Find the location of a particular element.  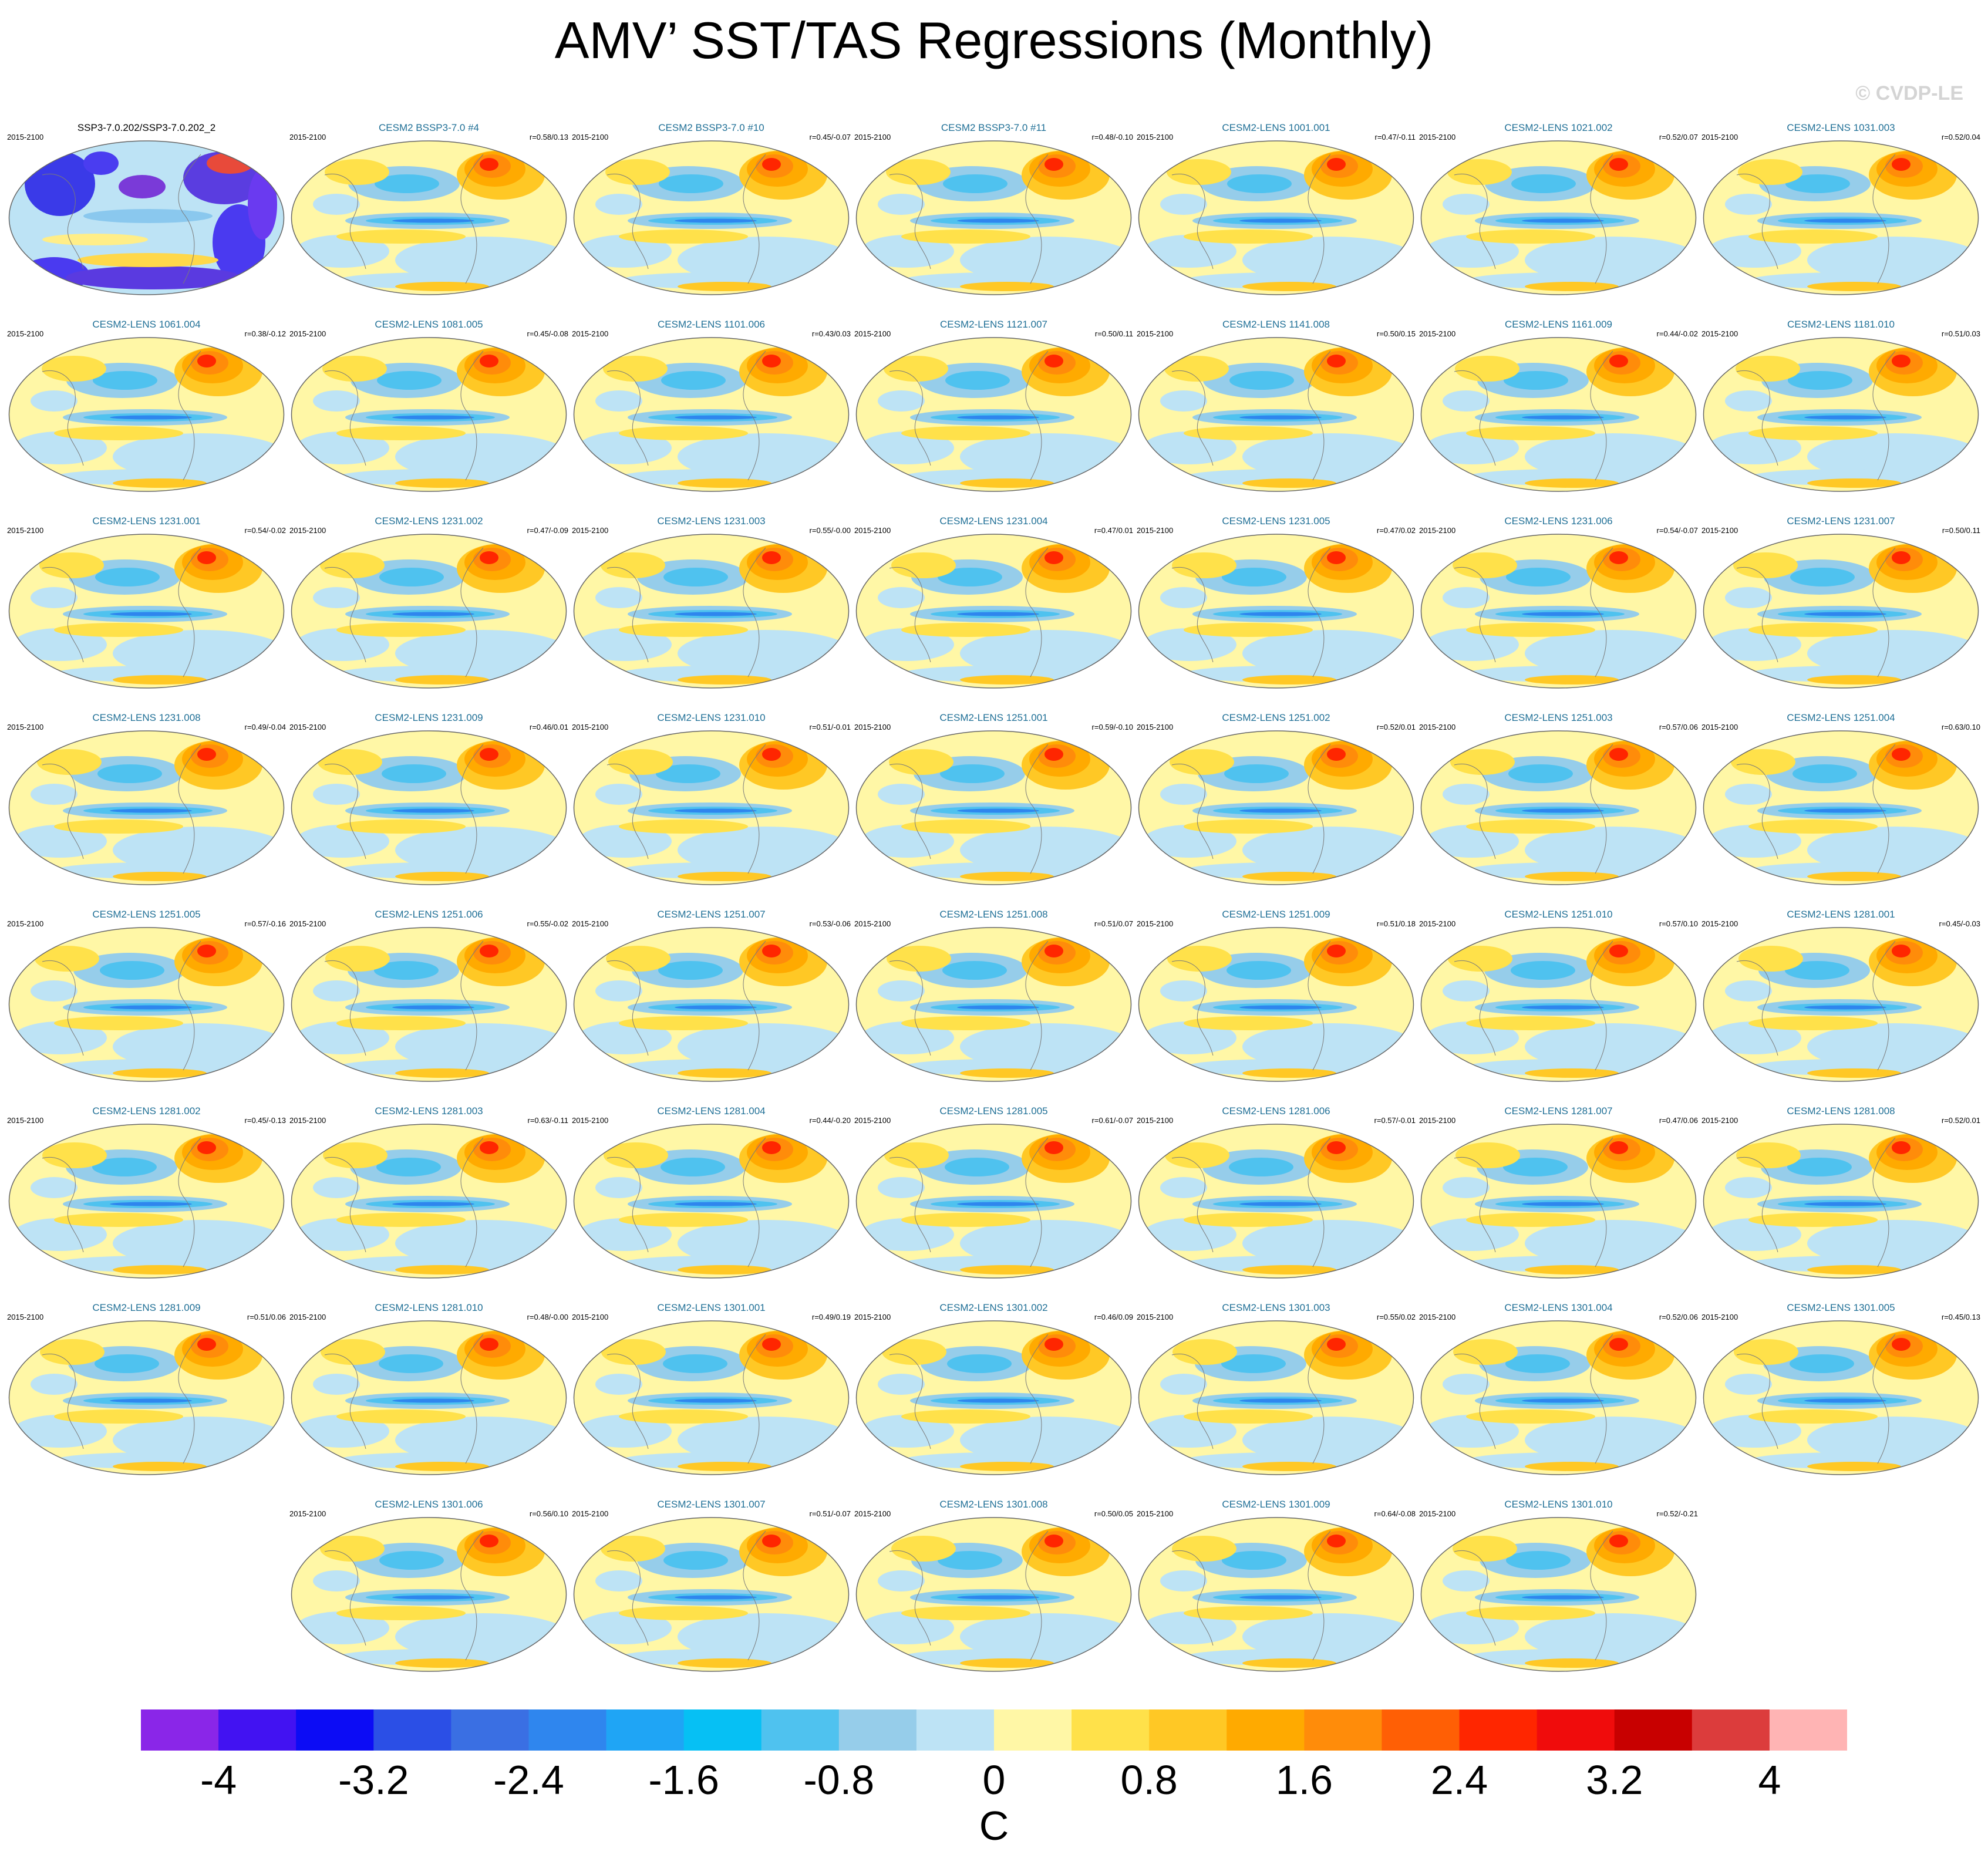

panel-correlation: r=0.48/-0.00 is located at coordinates (547, 1317).